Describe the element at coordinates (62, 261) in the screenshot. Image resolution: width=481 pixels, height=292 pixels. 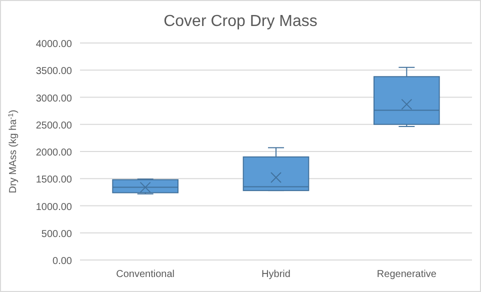
I see `y-tick-label: 0.00` at that location.